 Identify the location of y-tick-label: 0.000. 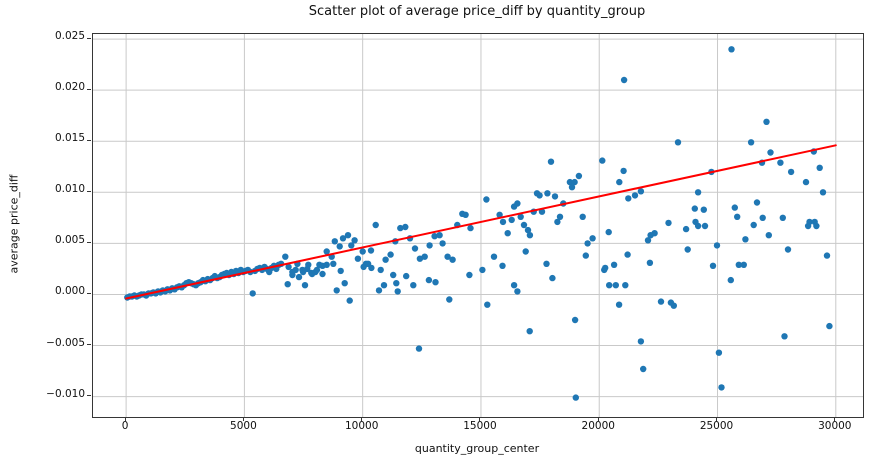
(69, 291).